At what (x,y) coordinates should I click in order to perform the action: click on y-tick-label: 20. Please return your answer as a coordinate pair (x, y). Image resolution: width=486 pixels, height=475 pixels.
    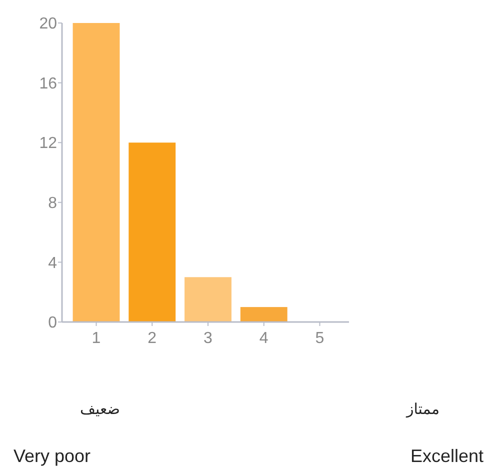
    Looking at the image, I should click on (48, 24).